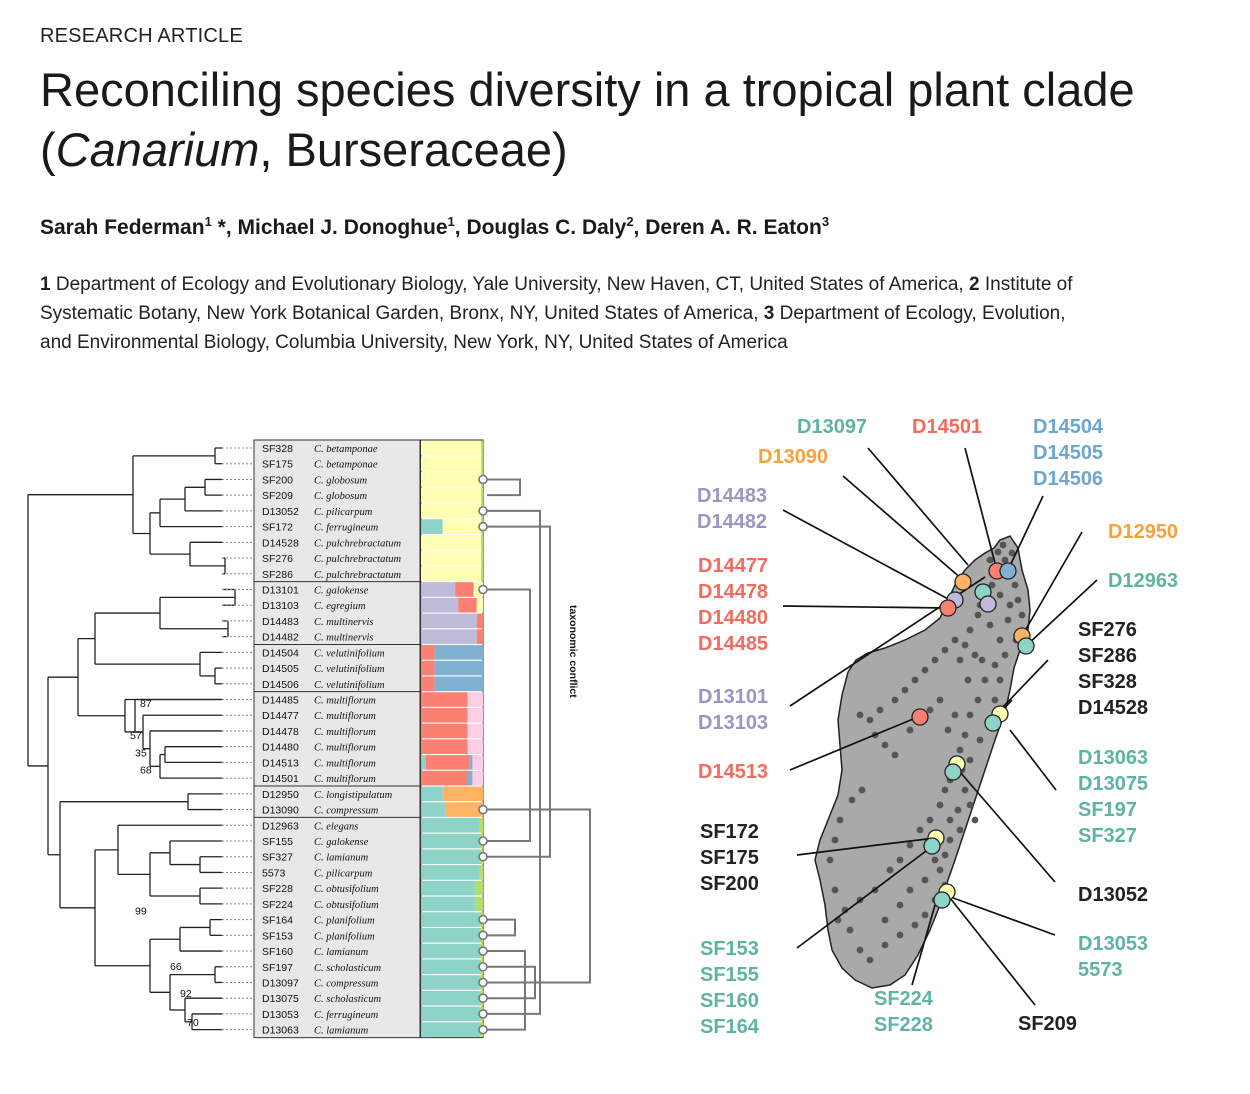 The image size is (1250, 1094). What do you see at coordinates (280, 999) in the screenshot?
I see `tip-sample-id: D13075` at bounding box center [280, 999].